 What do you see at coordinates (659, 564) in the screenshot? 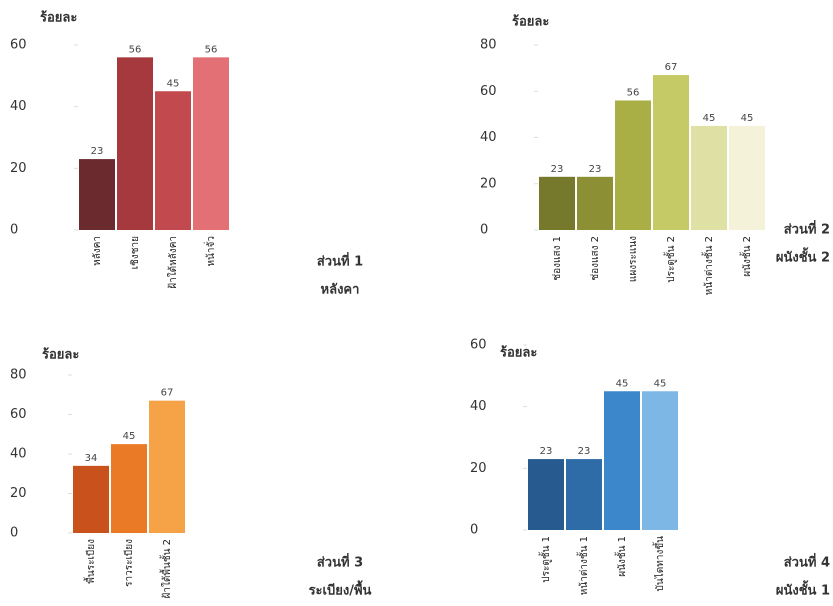
I see `category-label: บันไดทางขึ้น` at bounding box center [659, 564].